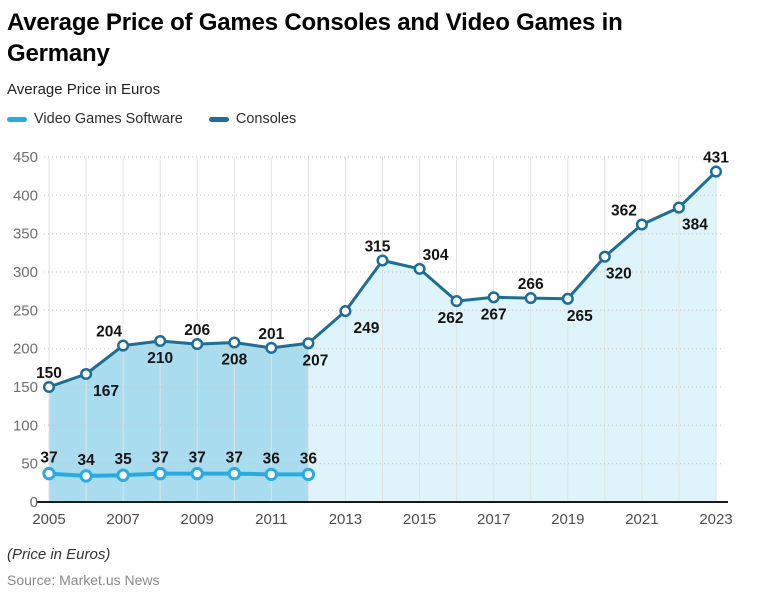 This screenshot has width=768, height=595. What do you see at coordinates (451, 318) in the screenshot?
I see `svg-text: 262` at bounding box center [451, 318].